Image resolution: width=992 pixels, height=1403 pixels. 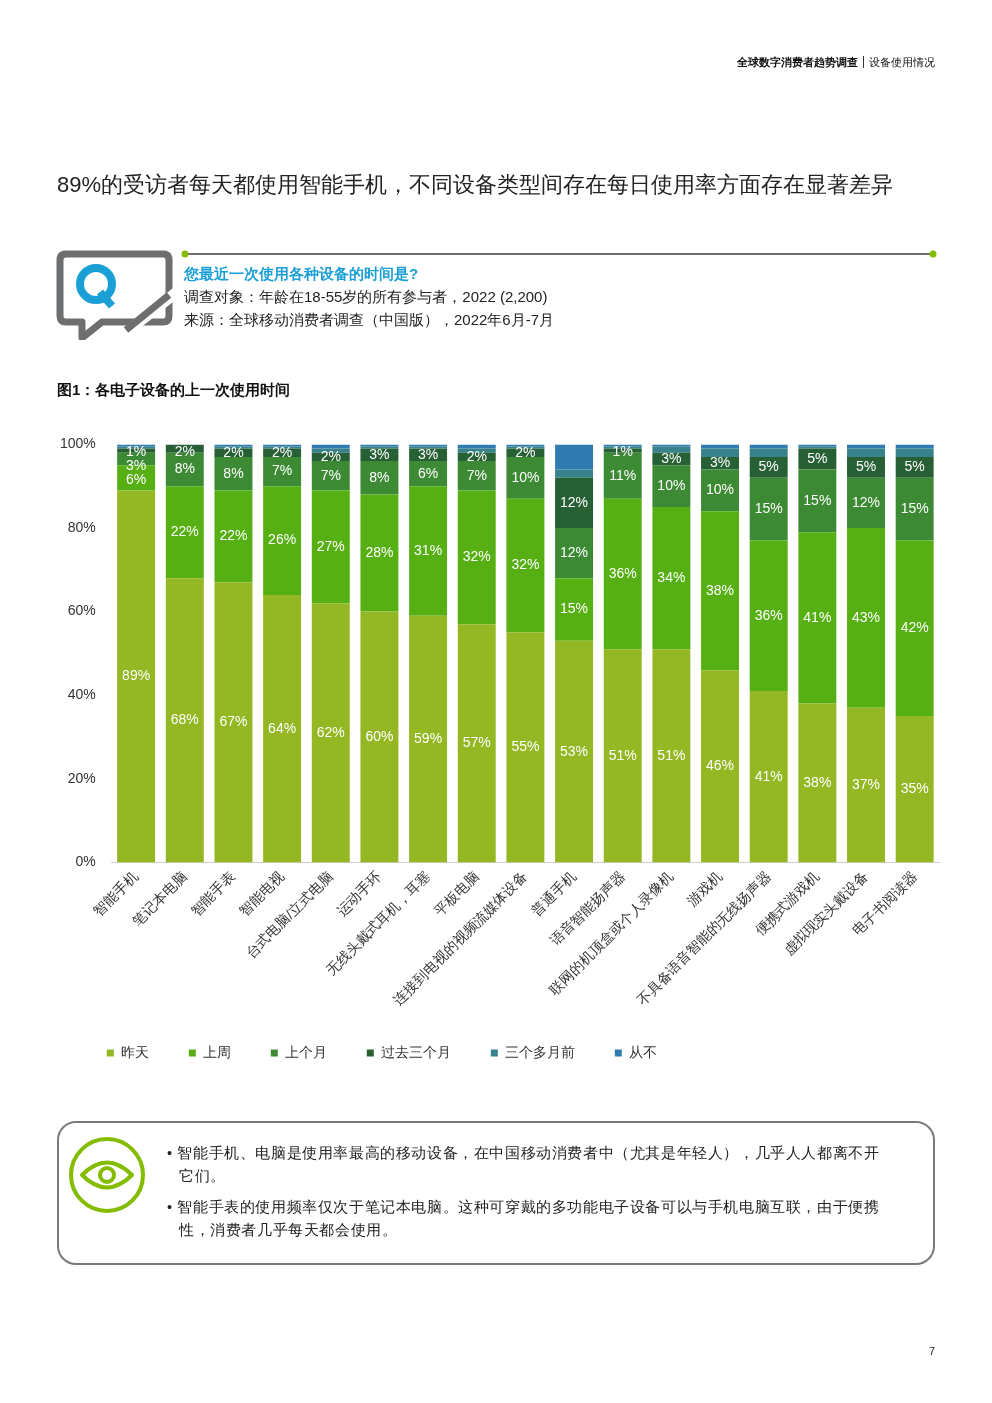 I want to click on data-label: 12%, so click(x=574, y=501).